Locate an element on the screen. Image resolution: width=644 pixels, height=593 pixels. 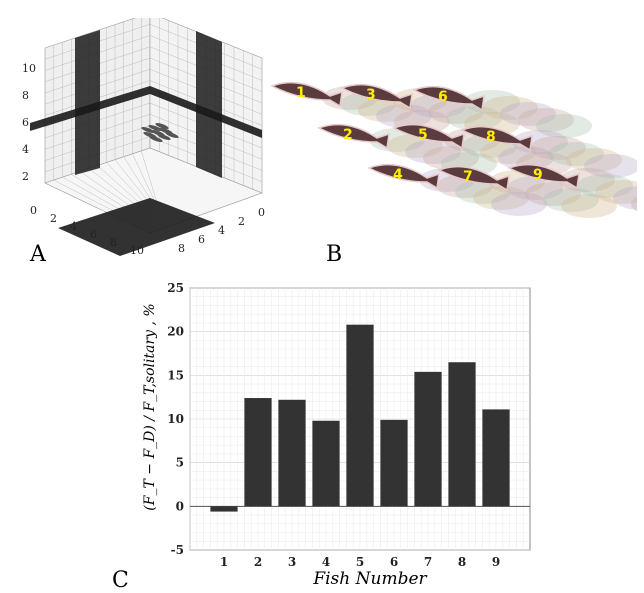
y-tick-label: 15 is located at coordinates (175, 375).